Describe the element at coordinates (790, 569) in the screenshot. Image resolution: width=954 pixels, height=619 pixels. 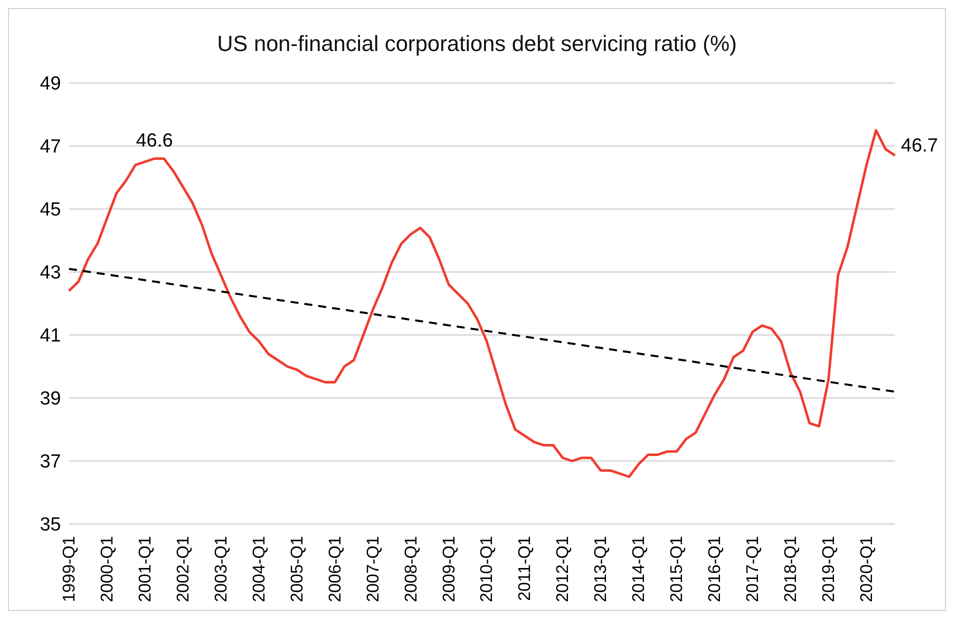
I see `x-tick-label: 2018-Q1` at that location.